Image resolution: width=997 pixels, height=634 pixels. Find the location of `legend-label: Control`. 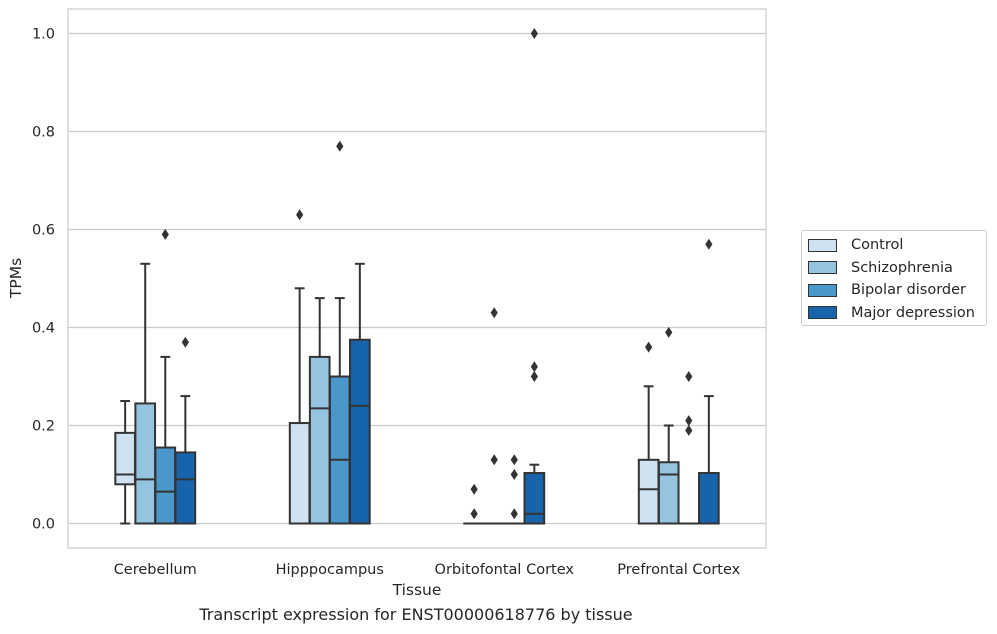

legend-label: Control is located at coordinates (877, 245).